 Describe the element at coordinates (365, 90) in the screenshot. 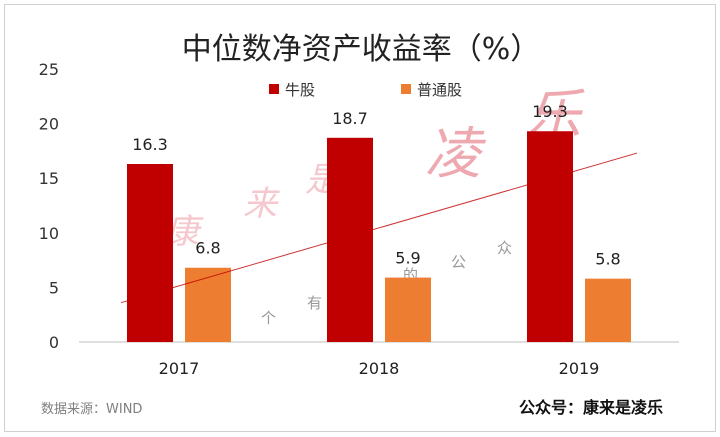

I see `legend: 牛股 普通股` at that location.